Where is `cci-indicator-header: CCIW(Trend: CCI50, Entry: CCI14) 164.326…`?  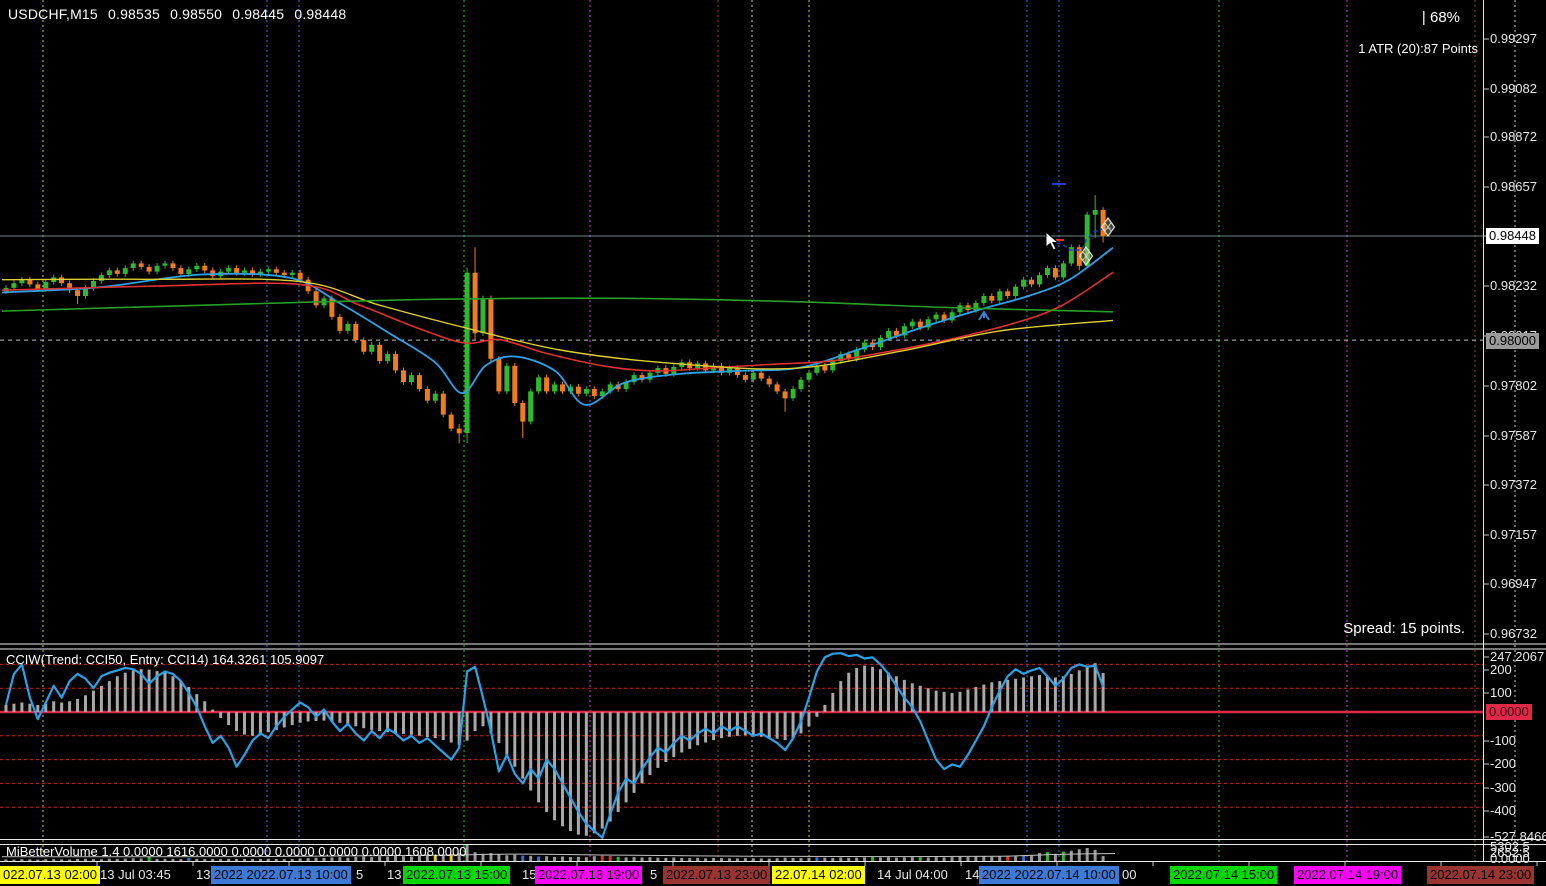
cci-indicator-header: CCIW(Trend: CCI50, Entry: CCI14) 164.326… is located at coordinates (165, 659).